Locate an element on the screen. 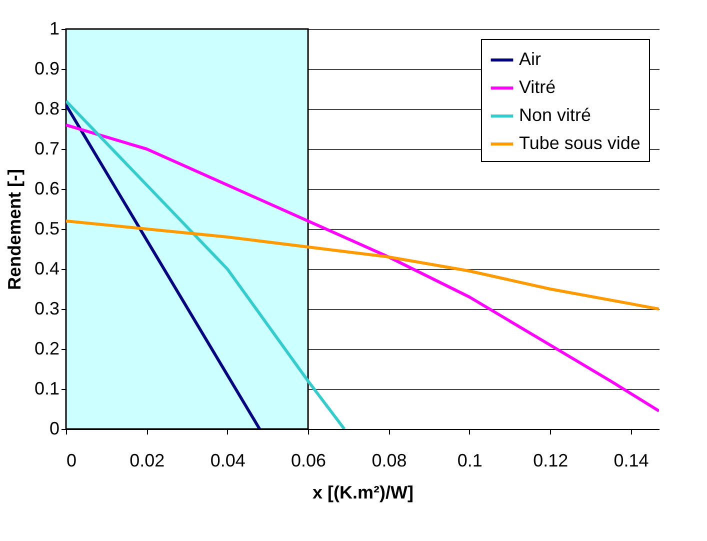 Image resolution: width=707 pixels, height=541 pixels. legend-label: Air is located at coordinates (530, 59).